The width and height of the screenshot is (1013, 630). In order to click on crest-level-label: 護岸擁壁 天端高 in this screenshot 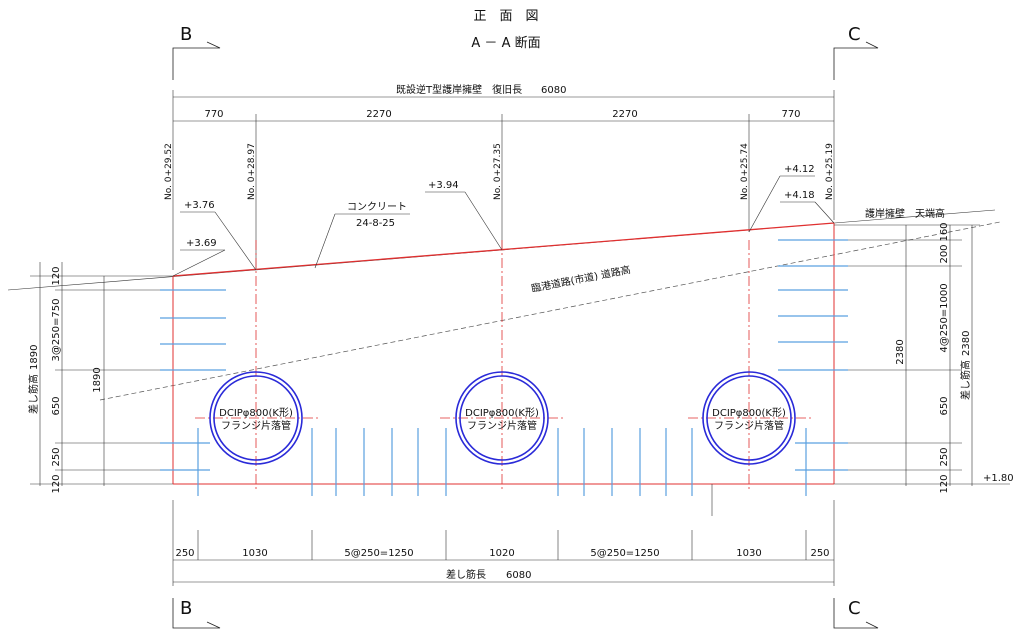, I will do `click(905, 213)`.